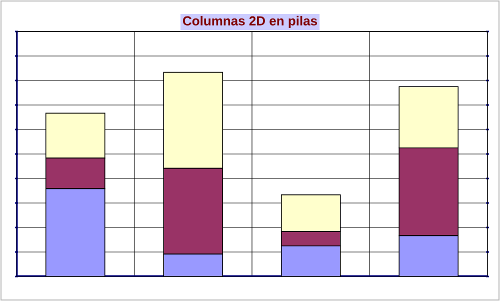 The height and width of the screenshot is (301, 500). Describe the element at coordinates (250, 22) in the screenshot. I see `chart-title: Columnas 2D en pilas` at that location.